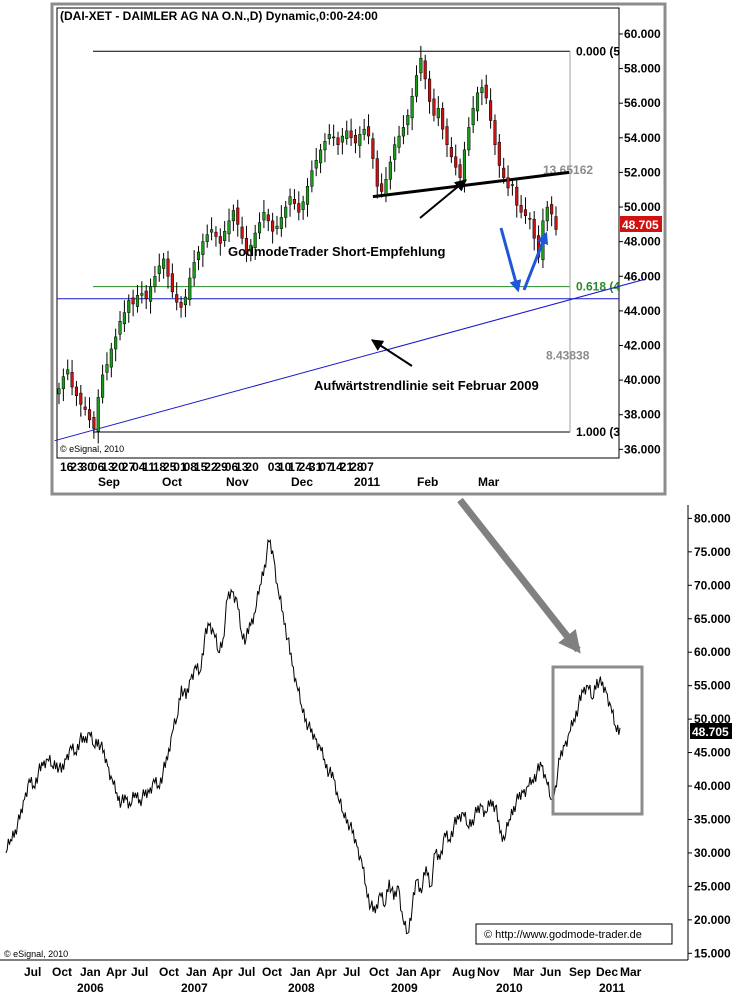 This screenshot has width=733, height=1002. Describe the element at coordinates (642, 311) in the screenshot. I see `y-tick-label: 44.000` at that location.